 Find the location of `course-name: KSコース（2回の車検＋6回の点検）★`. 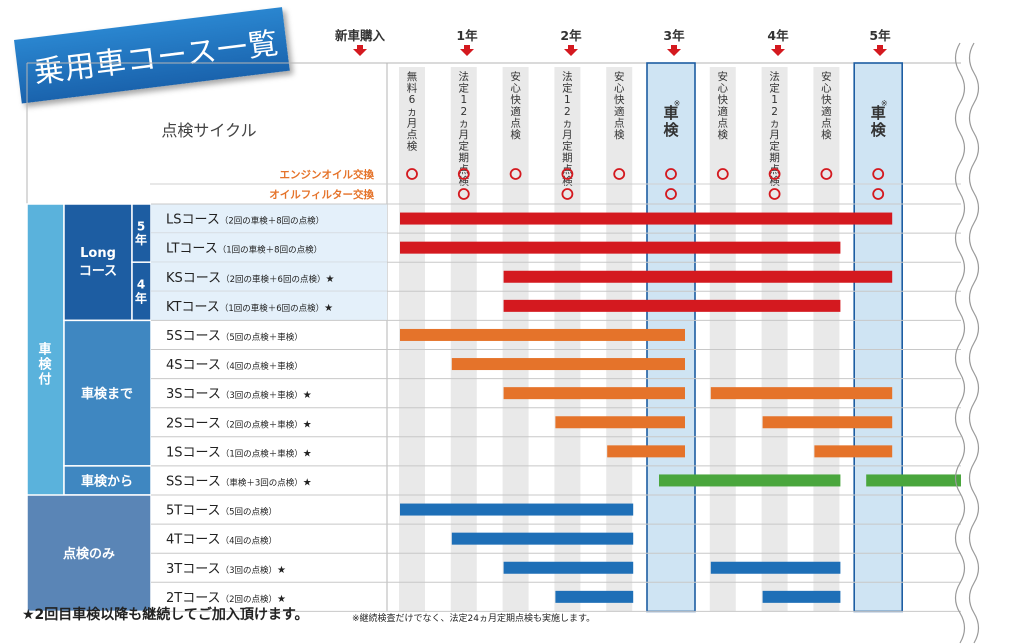

course-name: KSコース（2回の車検＋6回の点検）★ is located at coordinates (250, 278).